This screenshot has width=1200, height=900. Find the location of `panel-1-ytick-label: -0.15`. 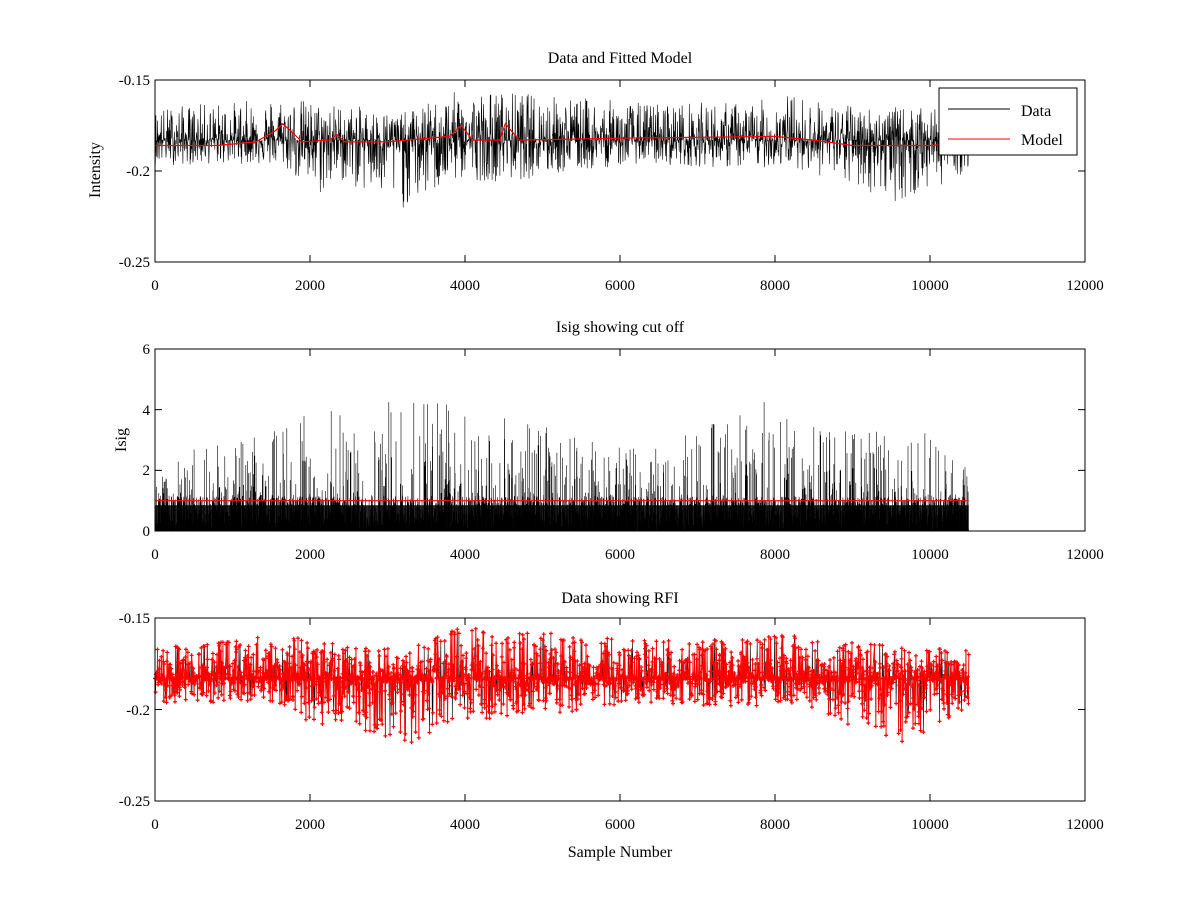

panel-1-ytick-label: -0.15 is located at coordinates (134, 81).